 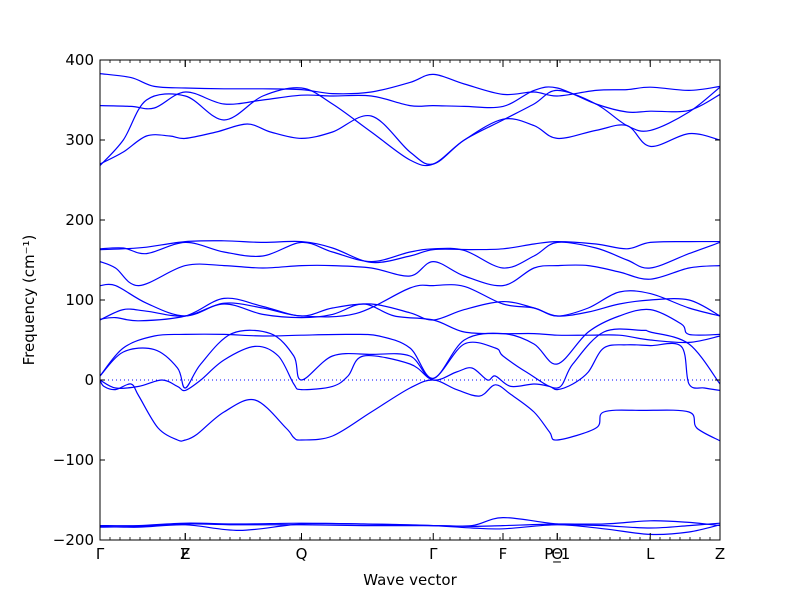 What do you see at coordinates (73, 540) in the screenshot?
I see `y-tick-label: −200` at bounding box center [73, 540].